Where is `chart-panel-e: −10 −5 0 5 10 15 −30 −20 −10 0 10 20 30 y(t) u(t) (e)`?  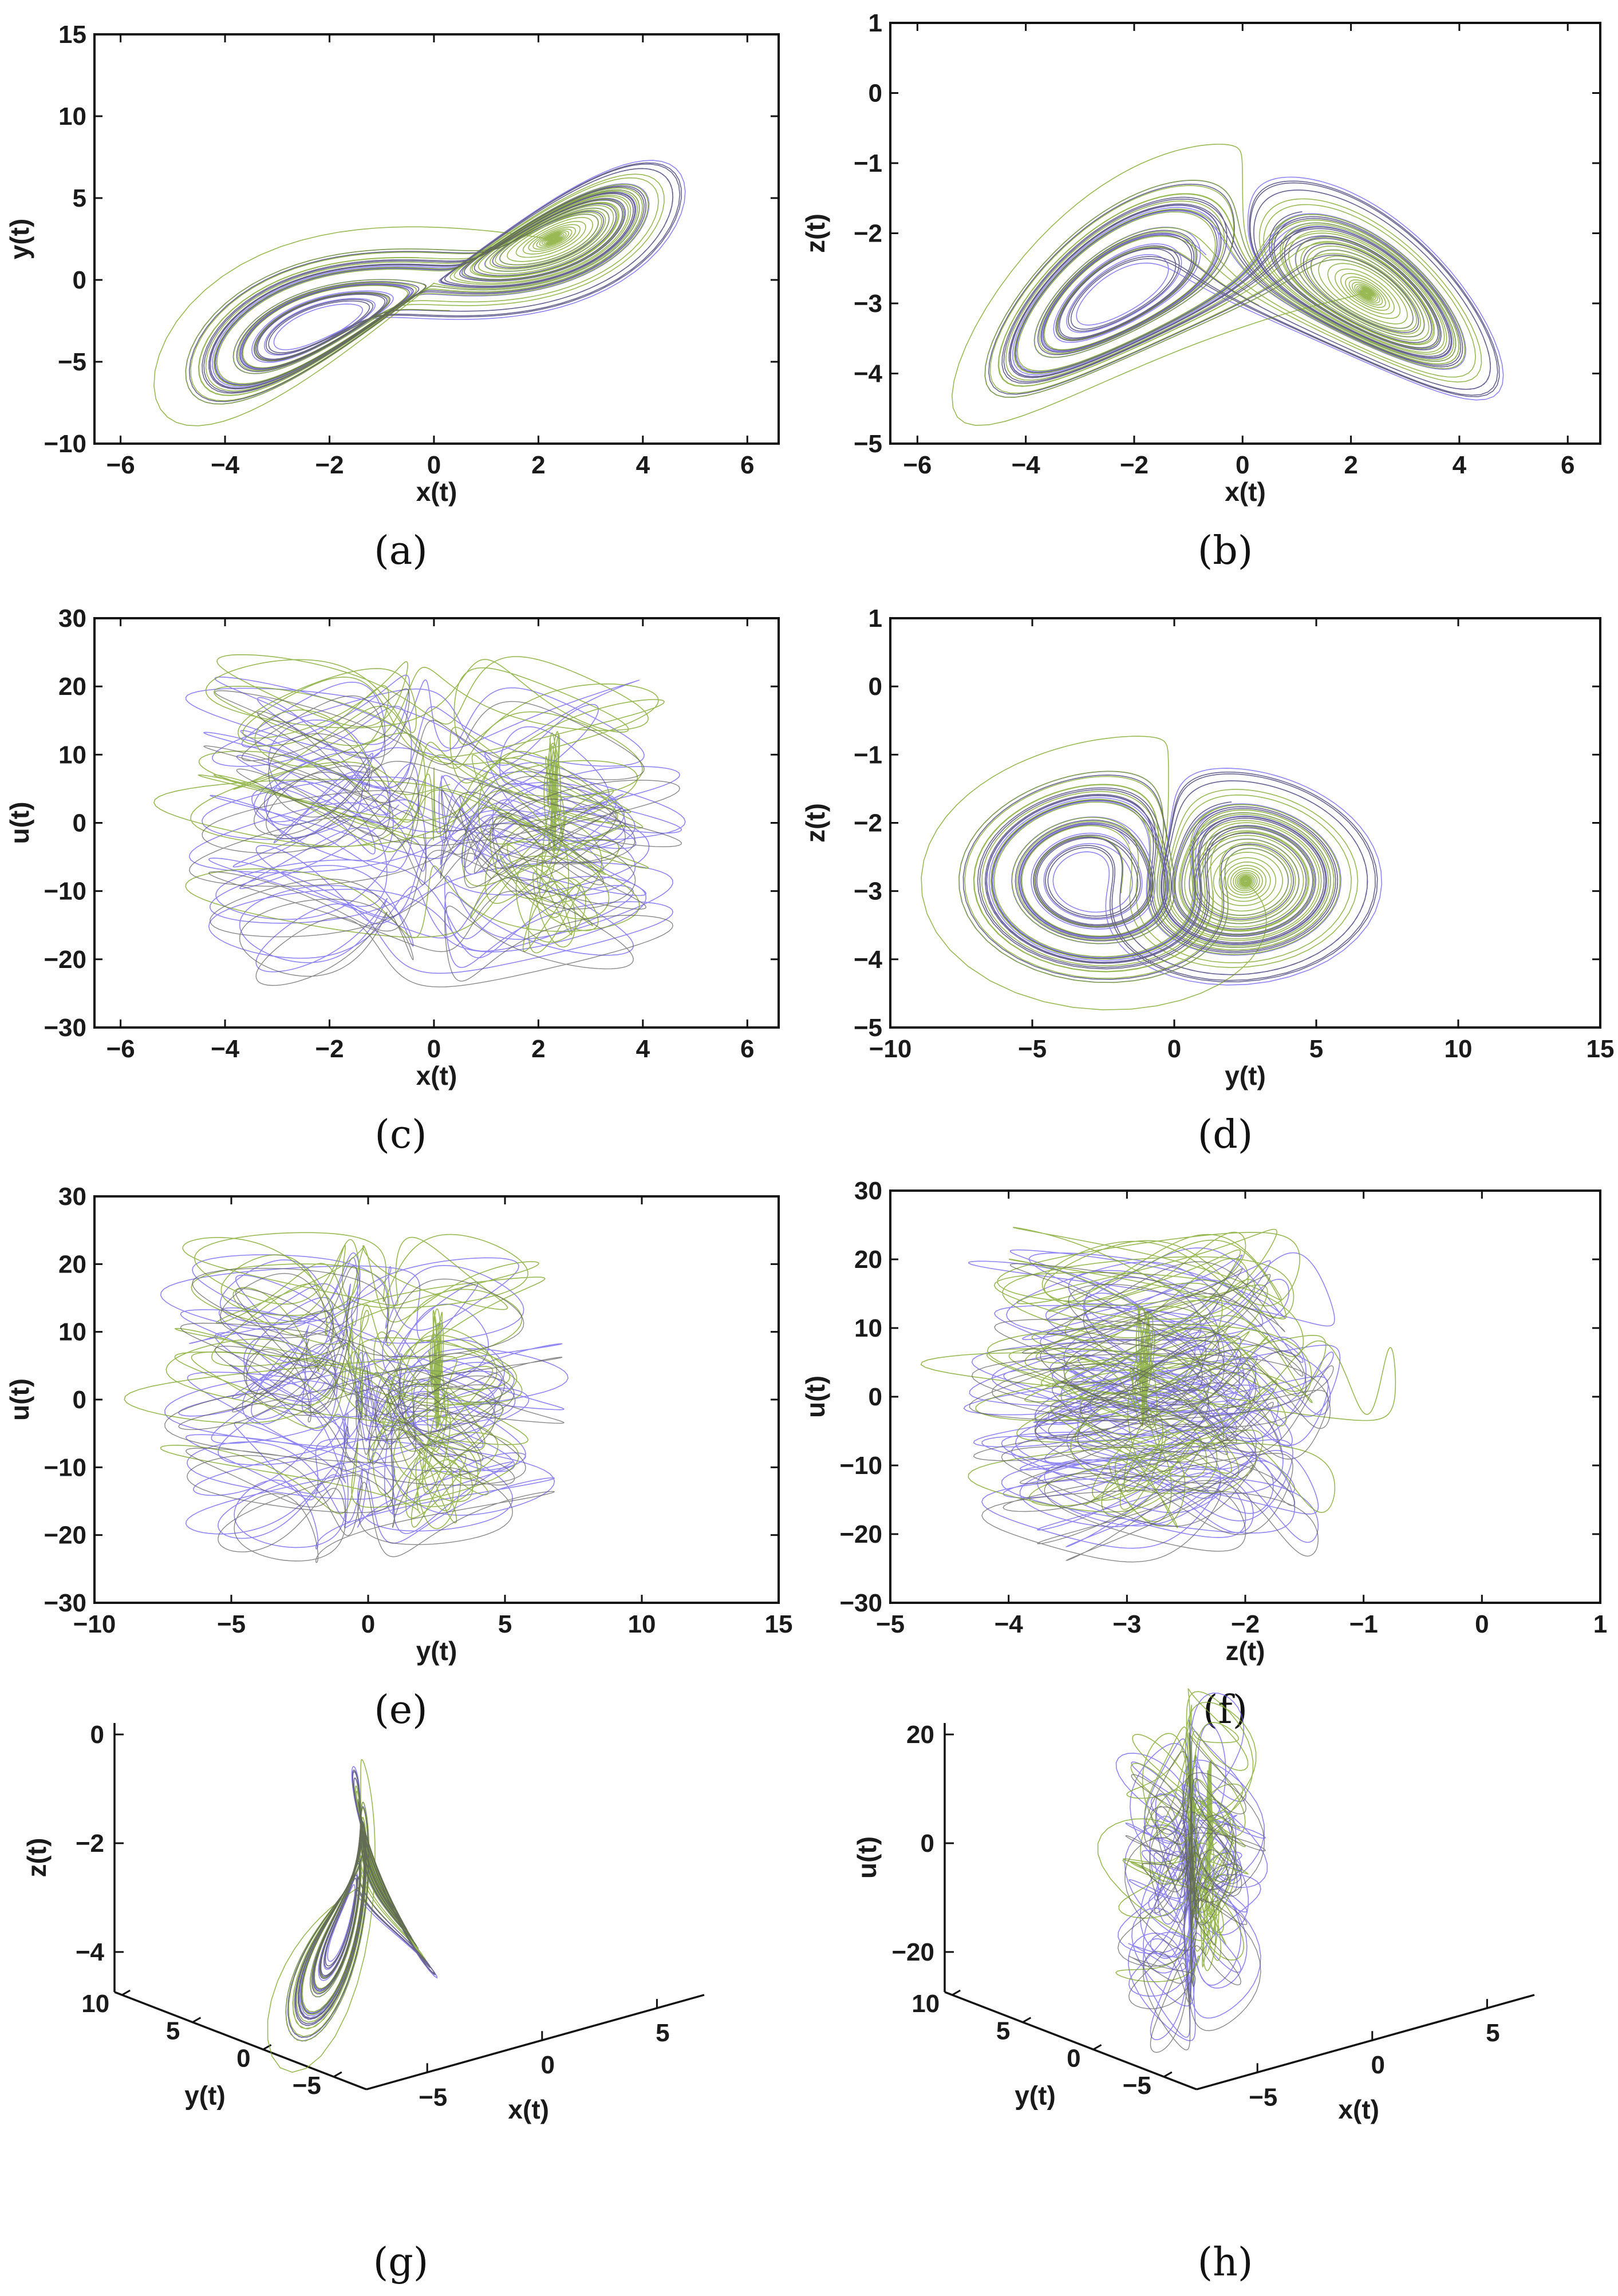 chart-panel-e: −10 −5 0 5 10 15 −30 −20 −10 0 10 20 30 y(t) u(t) (e) is located at coordinates (398, 1458).